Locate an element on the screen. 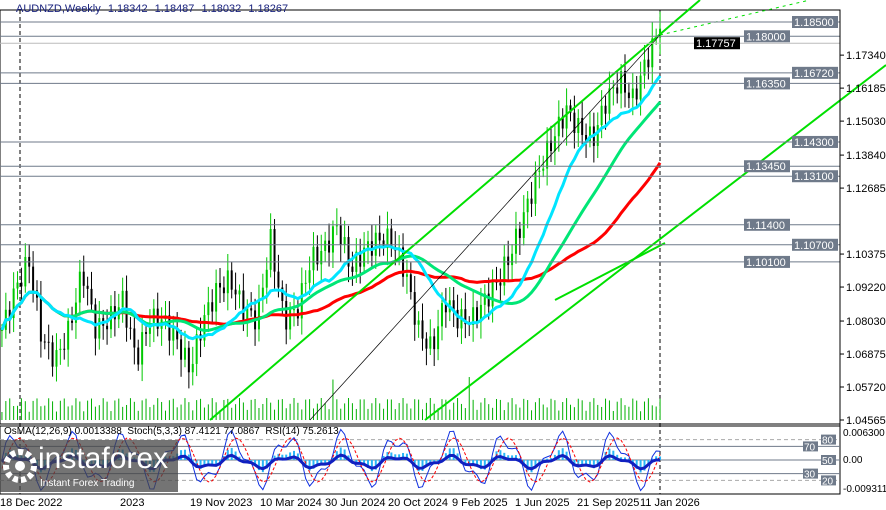  level-label: 1.11400 is located at coordinates (765, 226).